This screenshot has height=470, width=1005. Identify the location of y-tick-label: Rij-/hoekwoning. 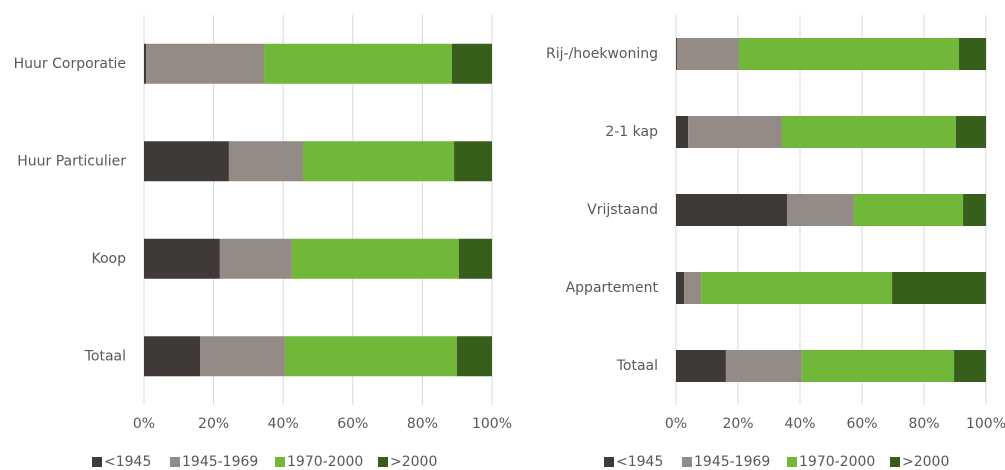
(602, 54).